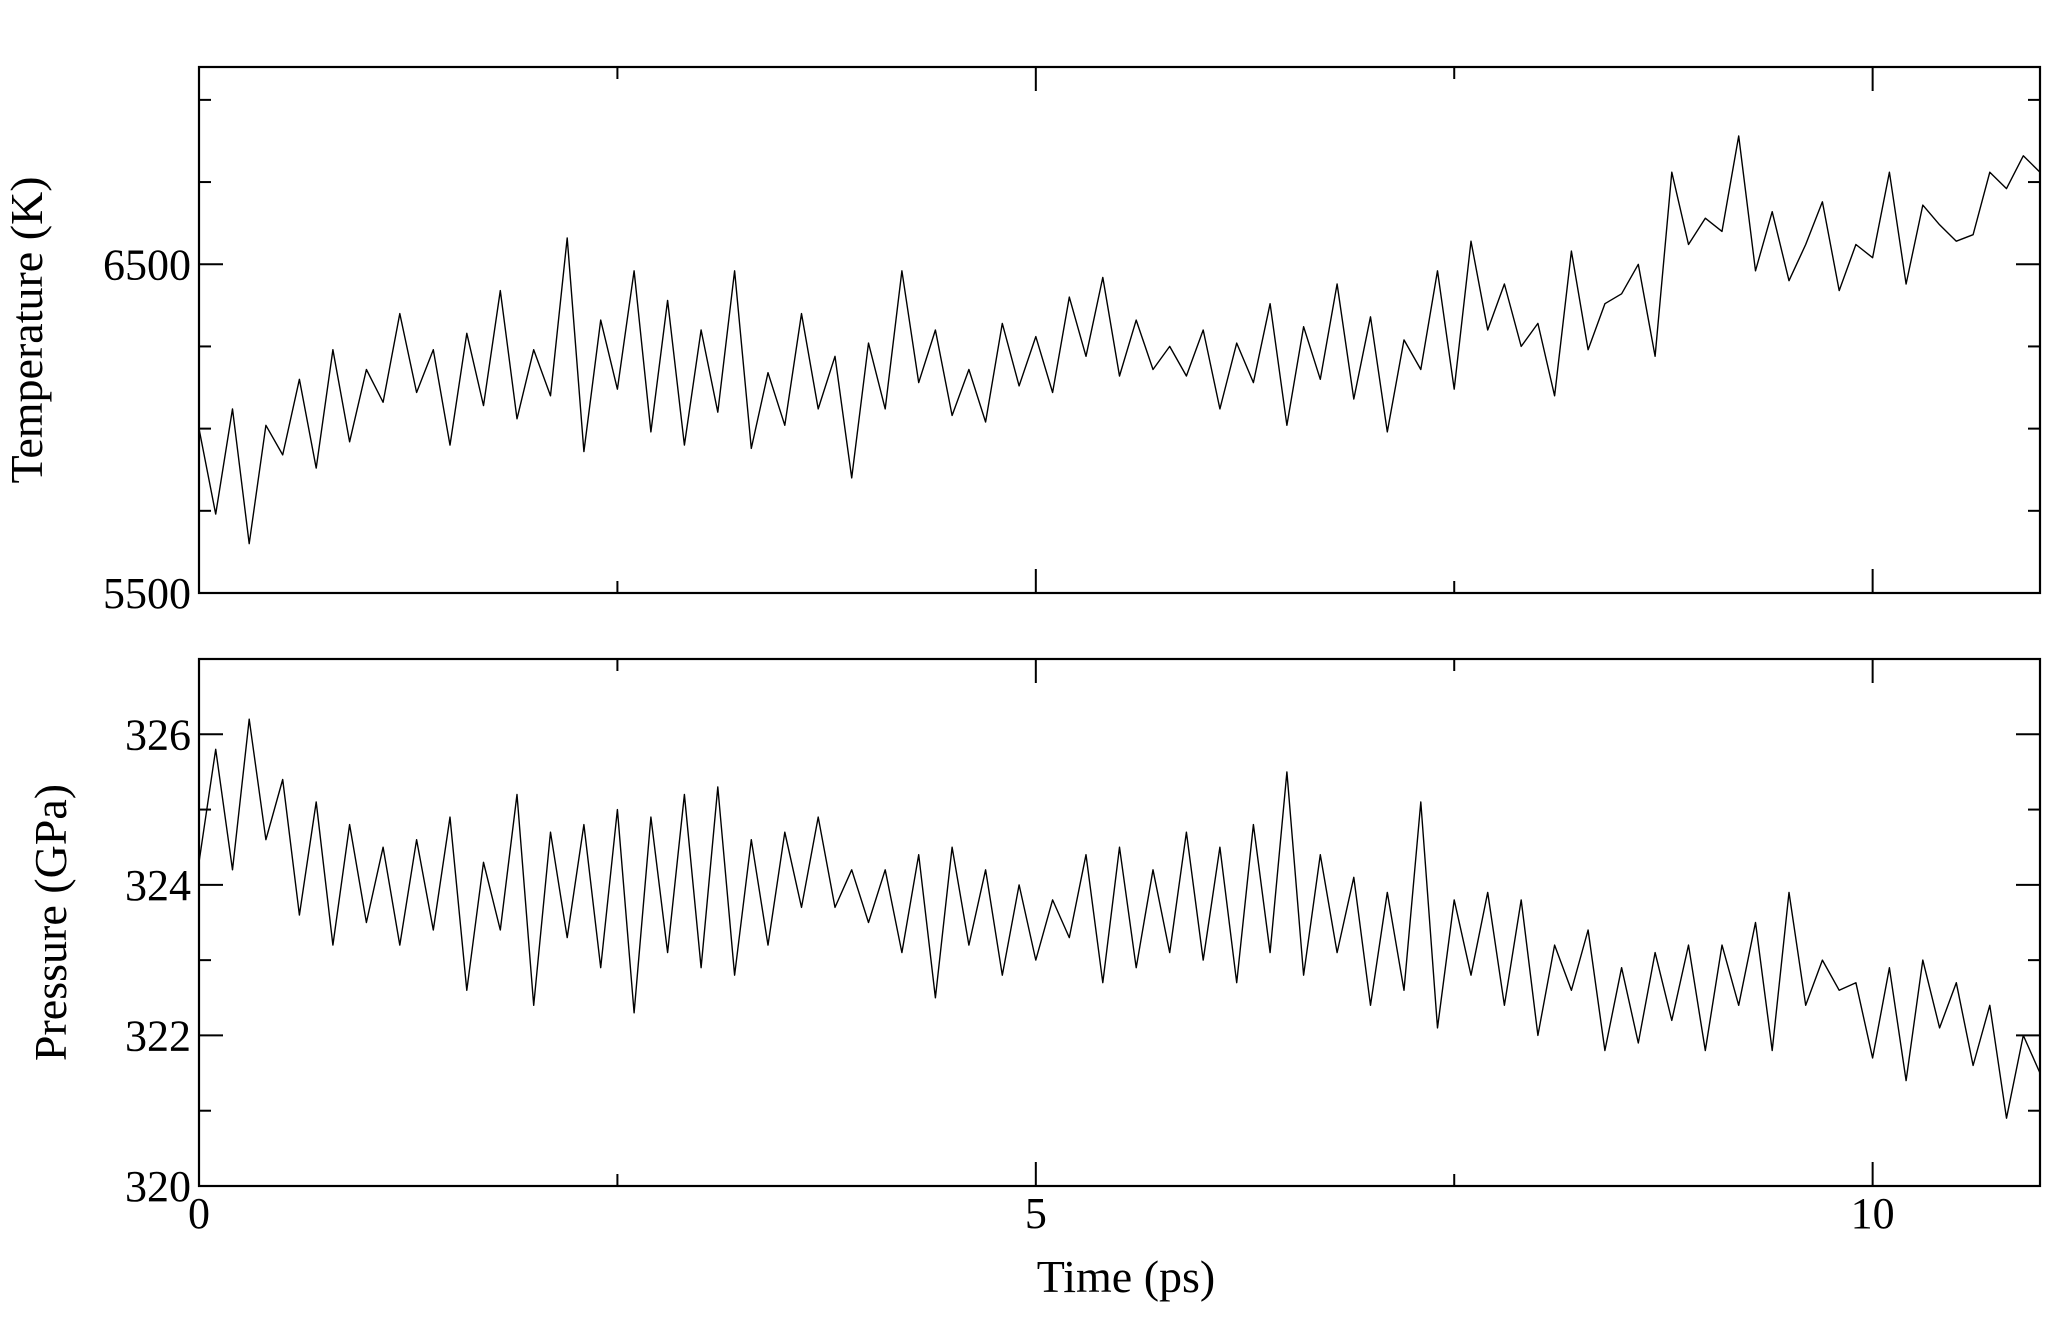  I want to click on x-tick-label: 5, so click(1036, 1213).